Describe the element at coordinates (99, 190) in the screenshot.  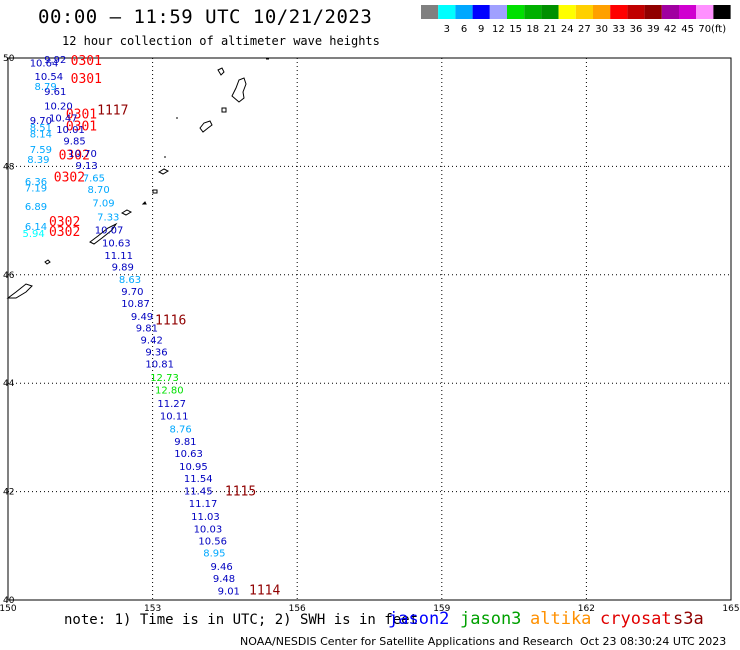
I see `swh-value-label: 8.70` at that location.